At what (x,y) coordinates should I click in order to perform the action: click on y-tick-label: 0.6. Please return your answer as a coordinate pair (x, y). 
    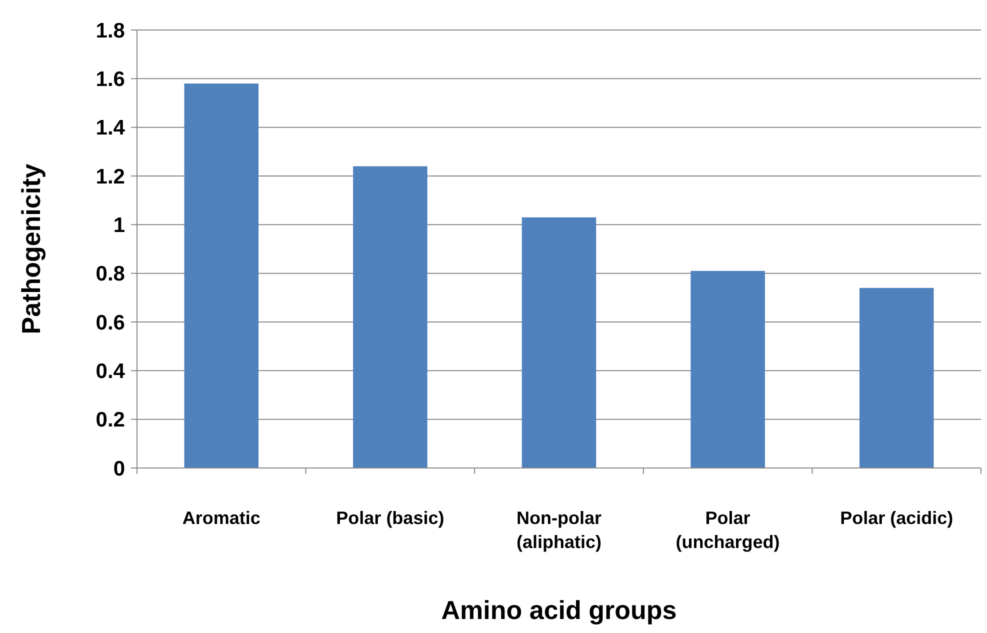
    Looking at the image, I should click on (110, 322).